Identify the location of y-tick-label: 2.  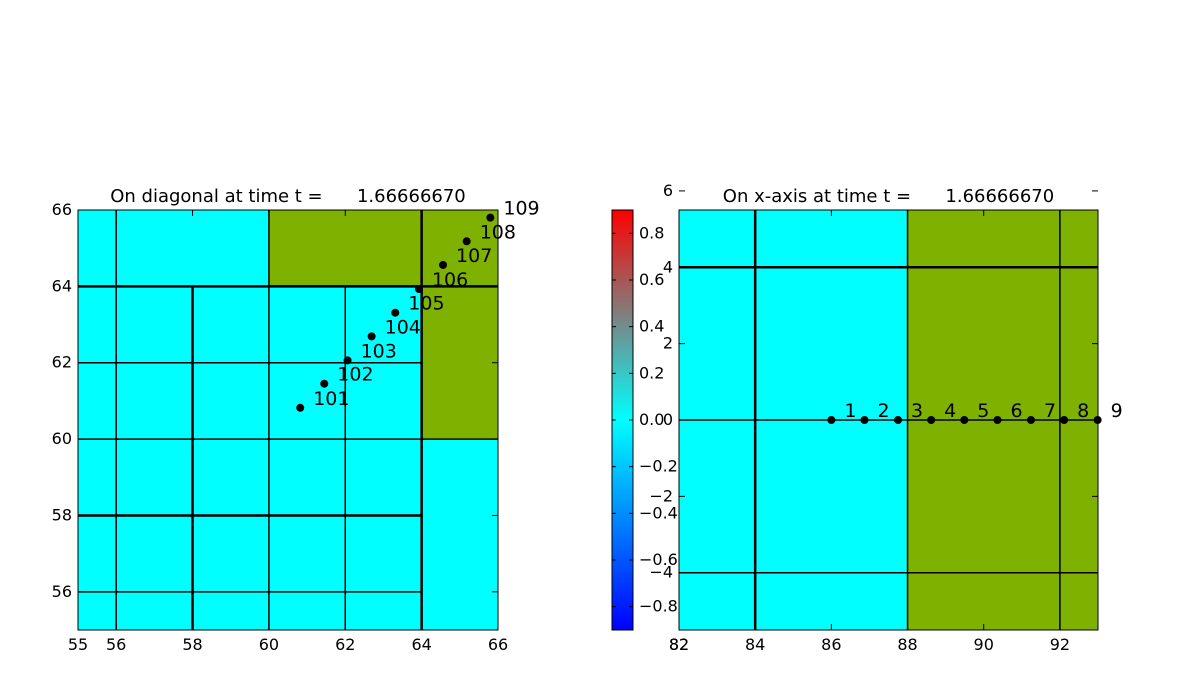
(668, 343).